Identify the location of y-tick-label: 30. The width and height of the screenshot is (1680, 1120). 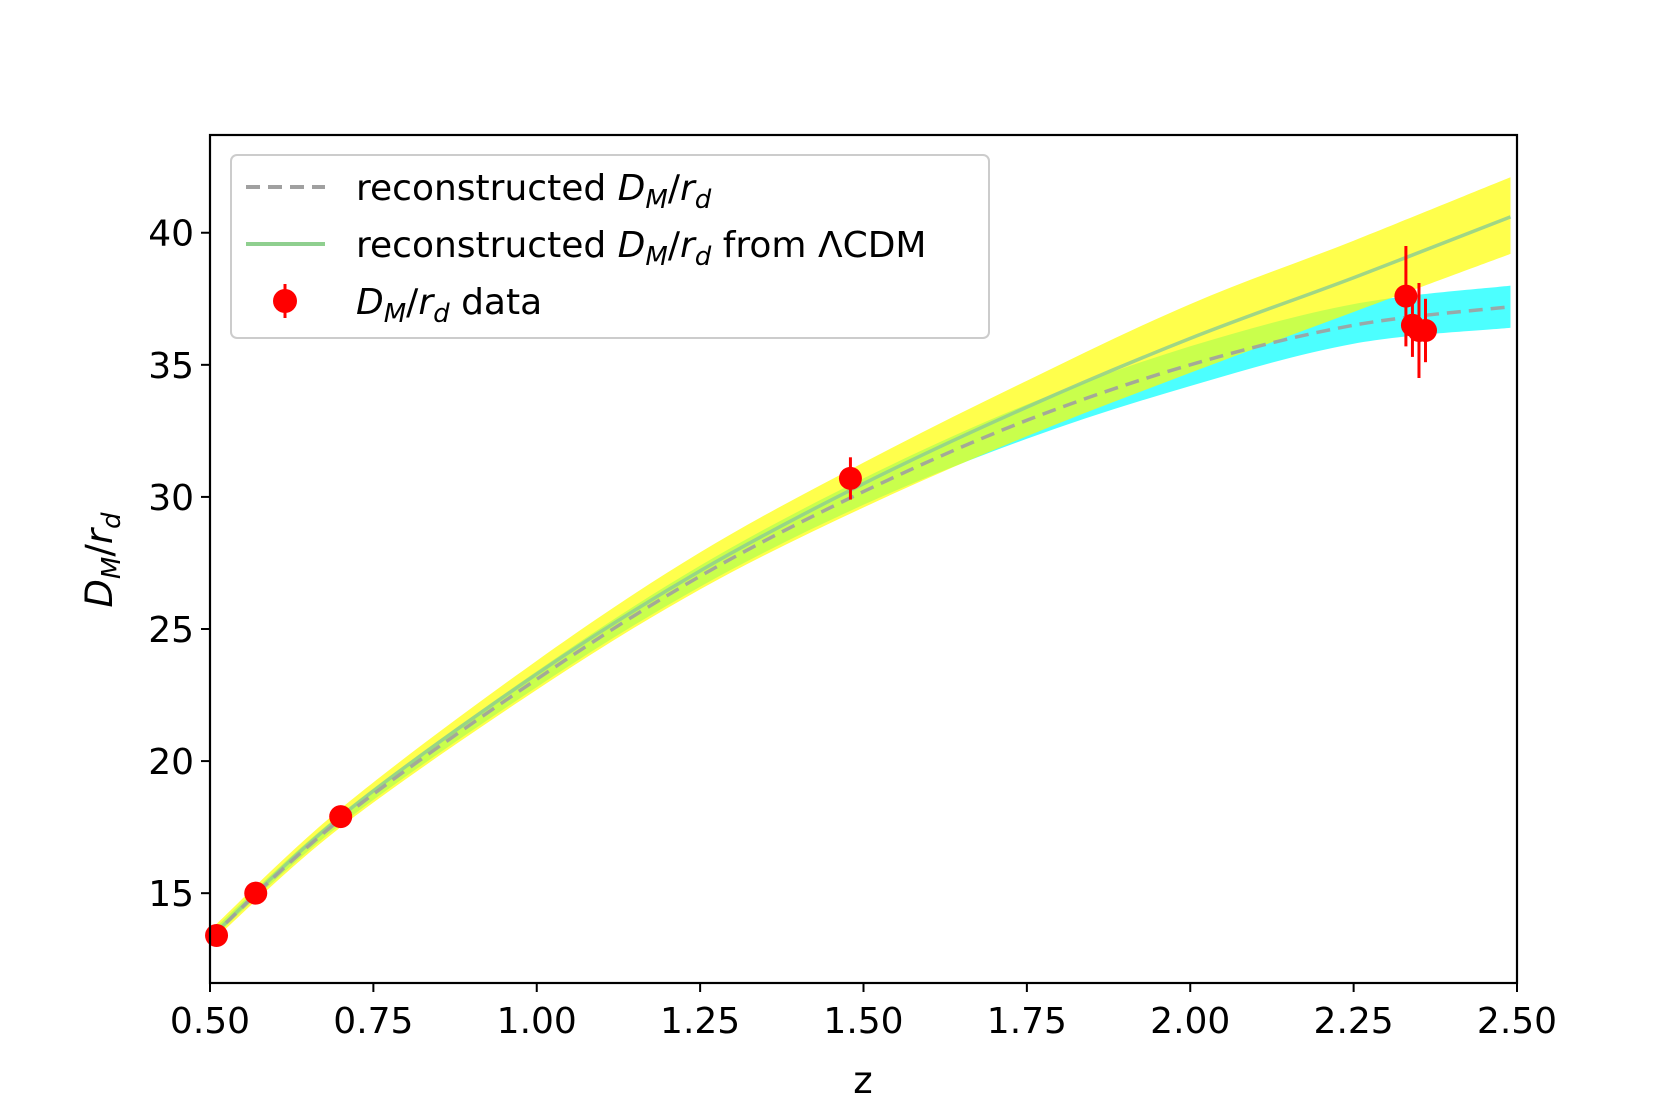
(171, 498).